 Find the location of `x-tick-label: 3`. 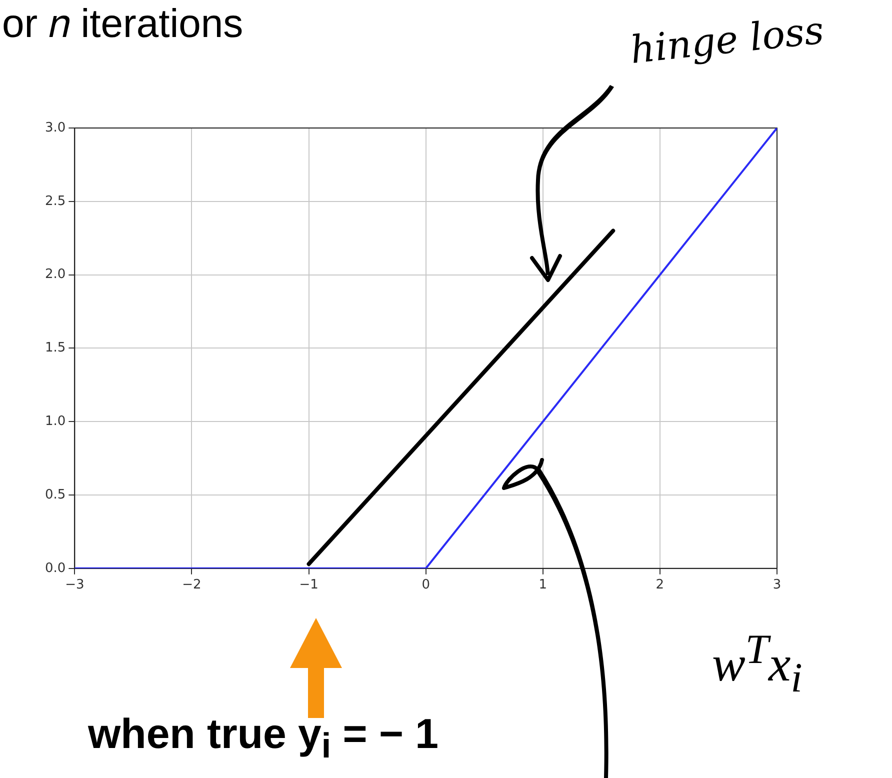

x-tick-label: 3 is located at coordinates (777, 585).